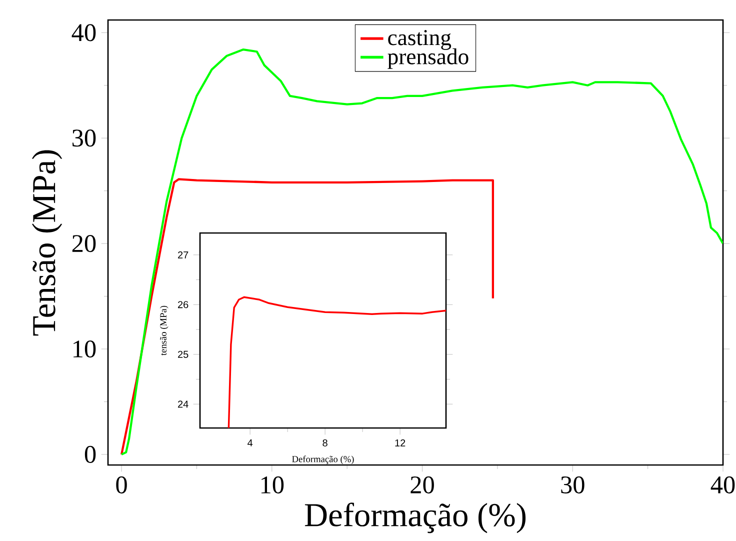 Image resolution: width=736 pixels, height=541 pixels. What do you see at coordinates (183, 404) in the screenshot?
I see `y-tick-label: 24` at bounding box center [183, 404].